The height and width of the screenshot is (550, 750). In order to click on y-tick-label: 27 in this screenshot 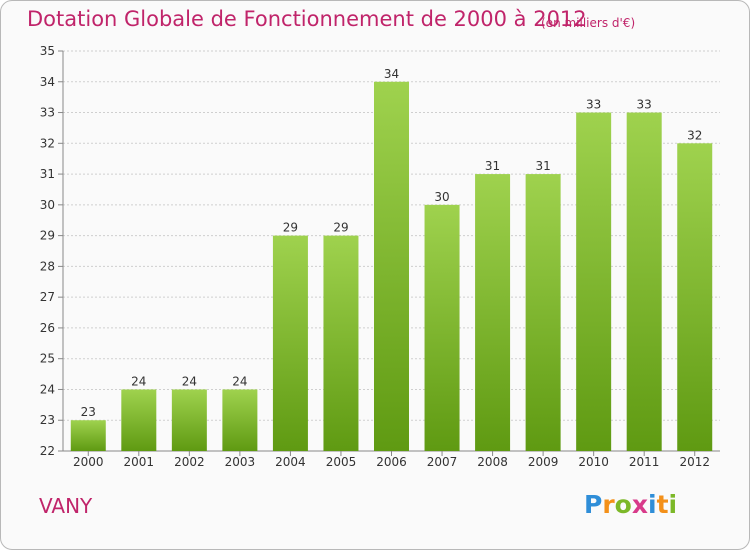, I will do `click(47, 297)`.